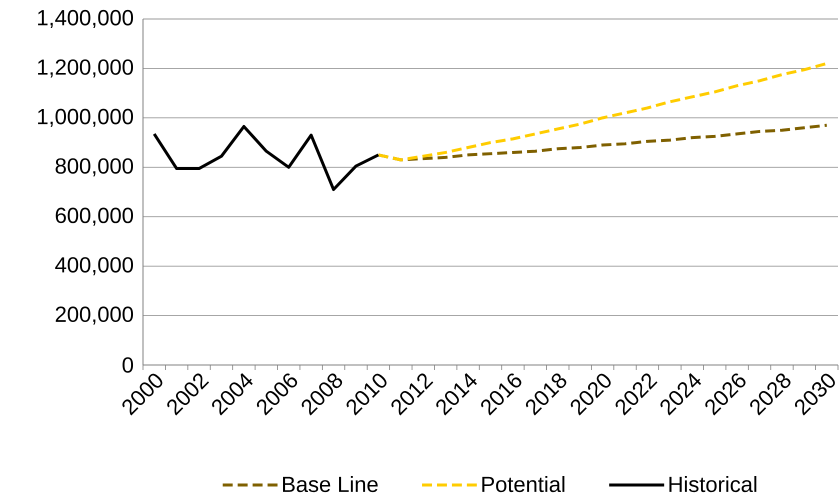 The image size is (839, 499). What do you see at coordinates (86, 19) in the screenshot?
I see `y-tick-label: 1,400,000` at bounding box center [86, 19].